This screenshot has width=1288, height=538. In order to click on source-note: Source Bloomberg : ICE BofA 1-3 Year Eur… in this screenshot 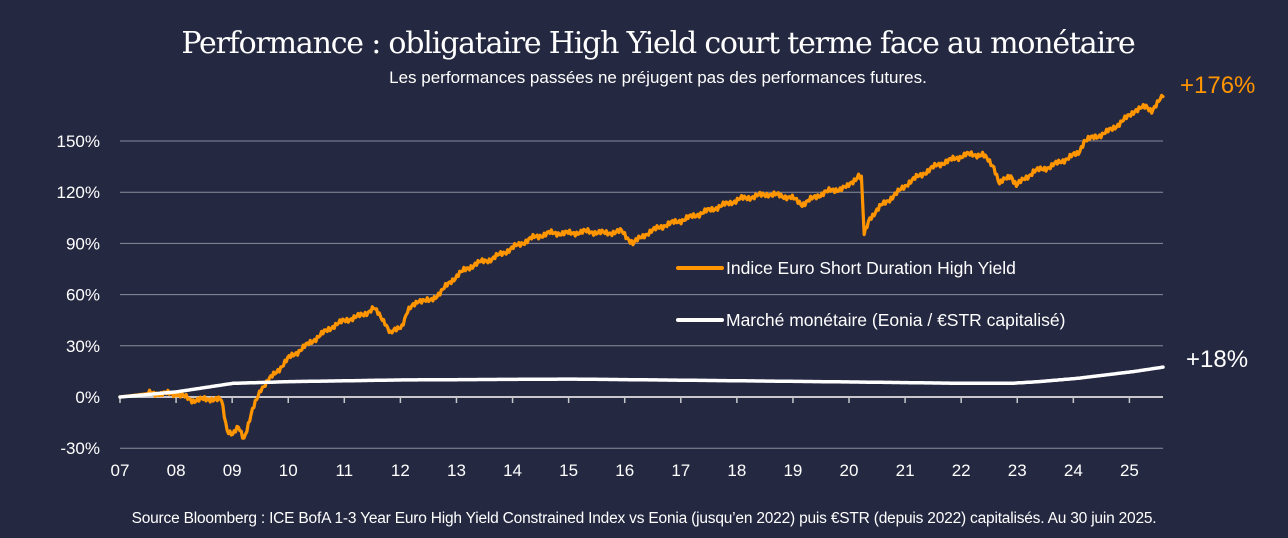, I will do `click(644, 518)`.